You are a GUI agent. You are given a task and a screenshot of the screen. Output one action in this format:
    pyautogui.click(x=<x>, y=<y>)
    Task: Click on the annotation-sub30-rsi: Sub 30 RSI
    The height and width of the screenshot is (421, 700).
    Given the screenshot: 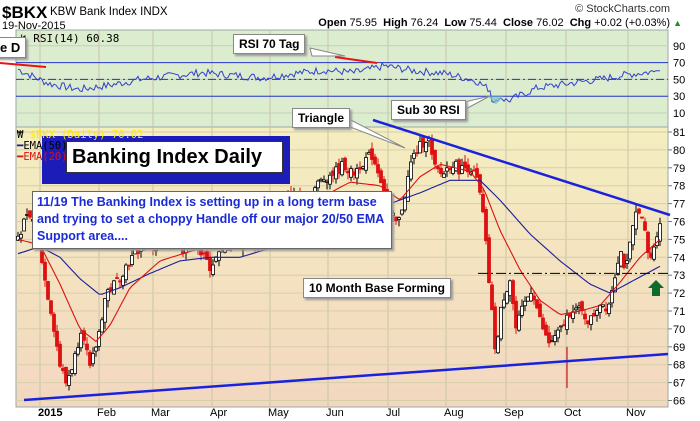 What is the action you would take?
    pyautogui.click(x=428, y=110)
    